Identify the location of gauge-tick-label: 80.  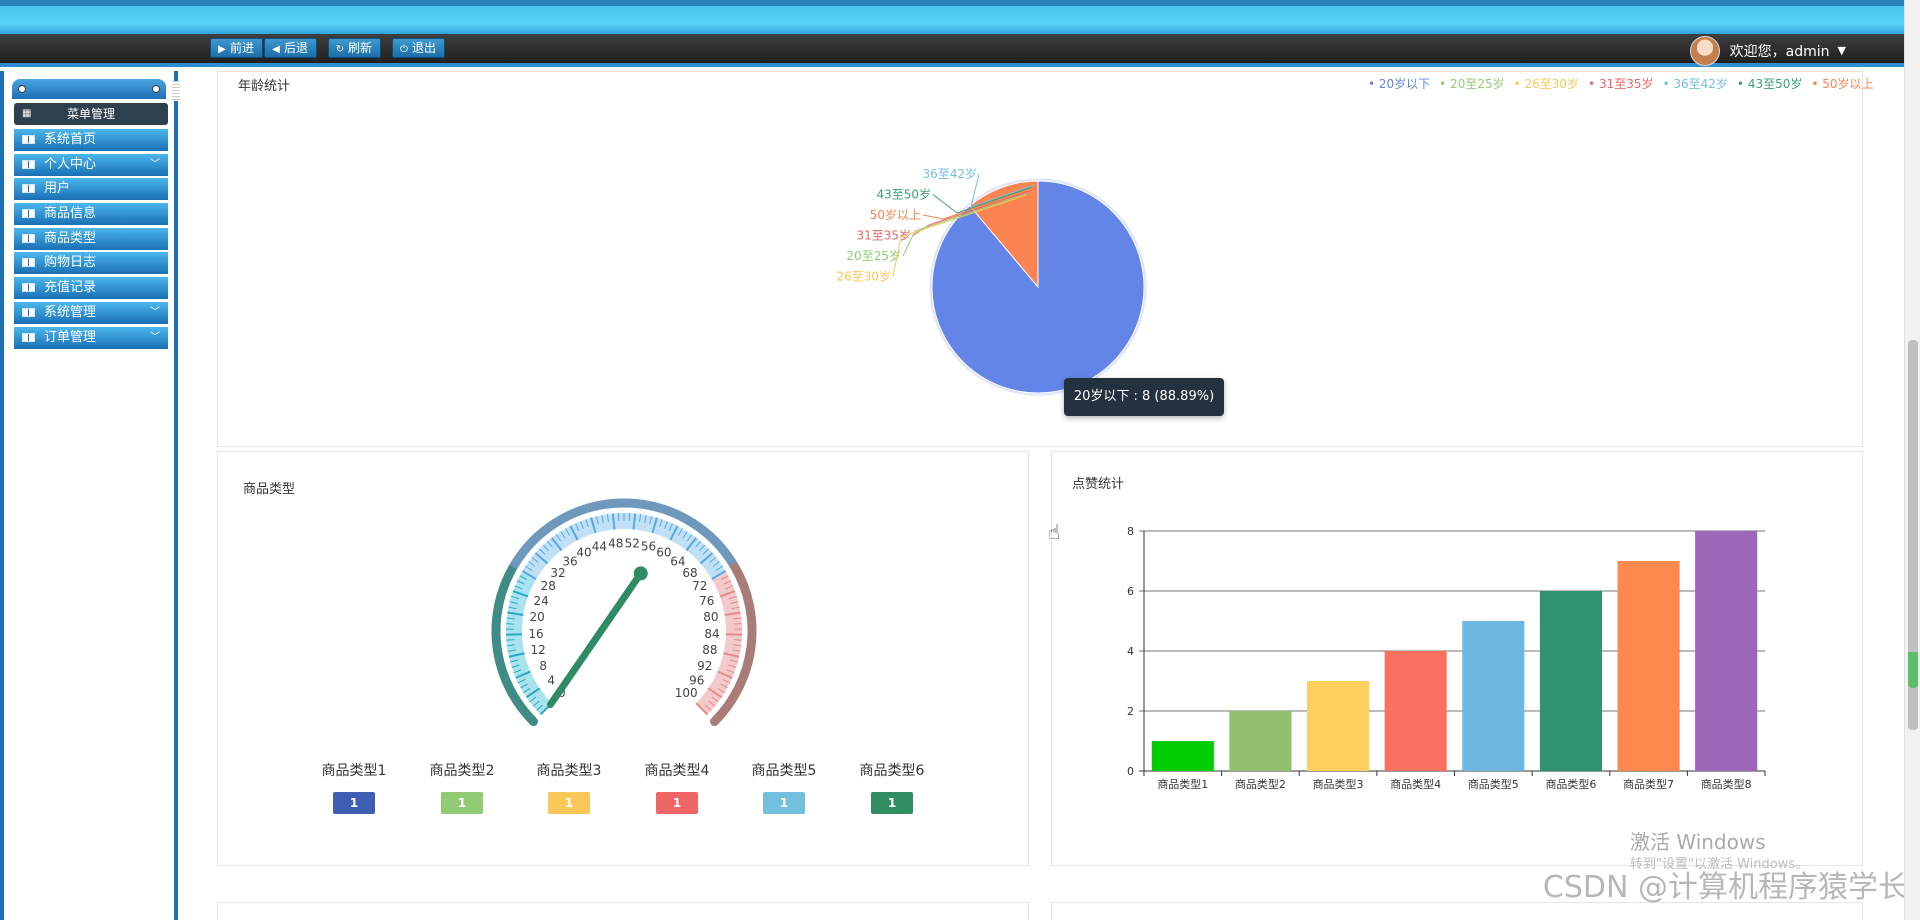
(710, 617).